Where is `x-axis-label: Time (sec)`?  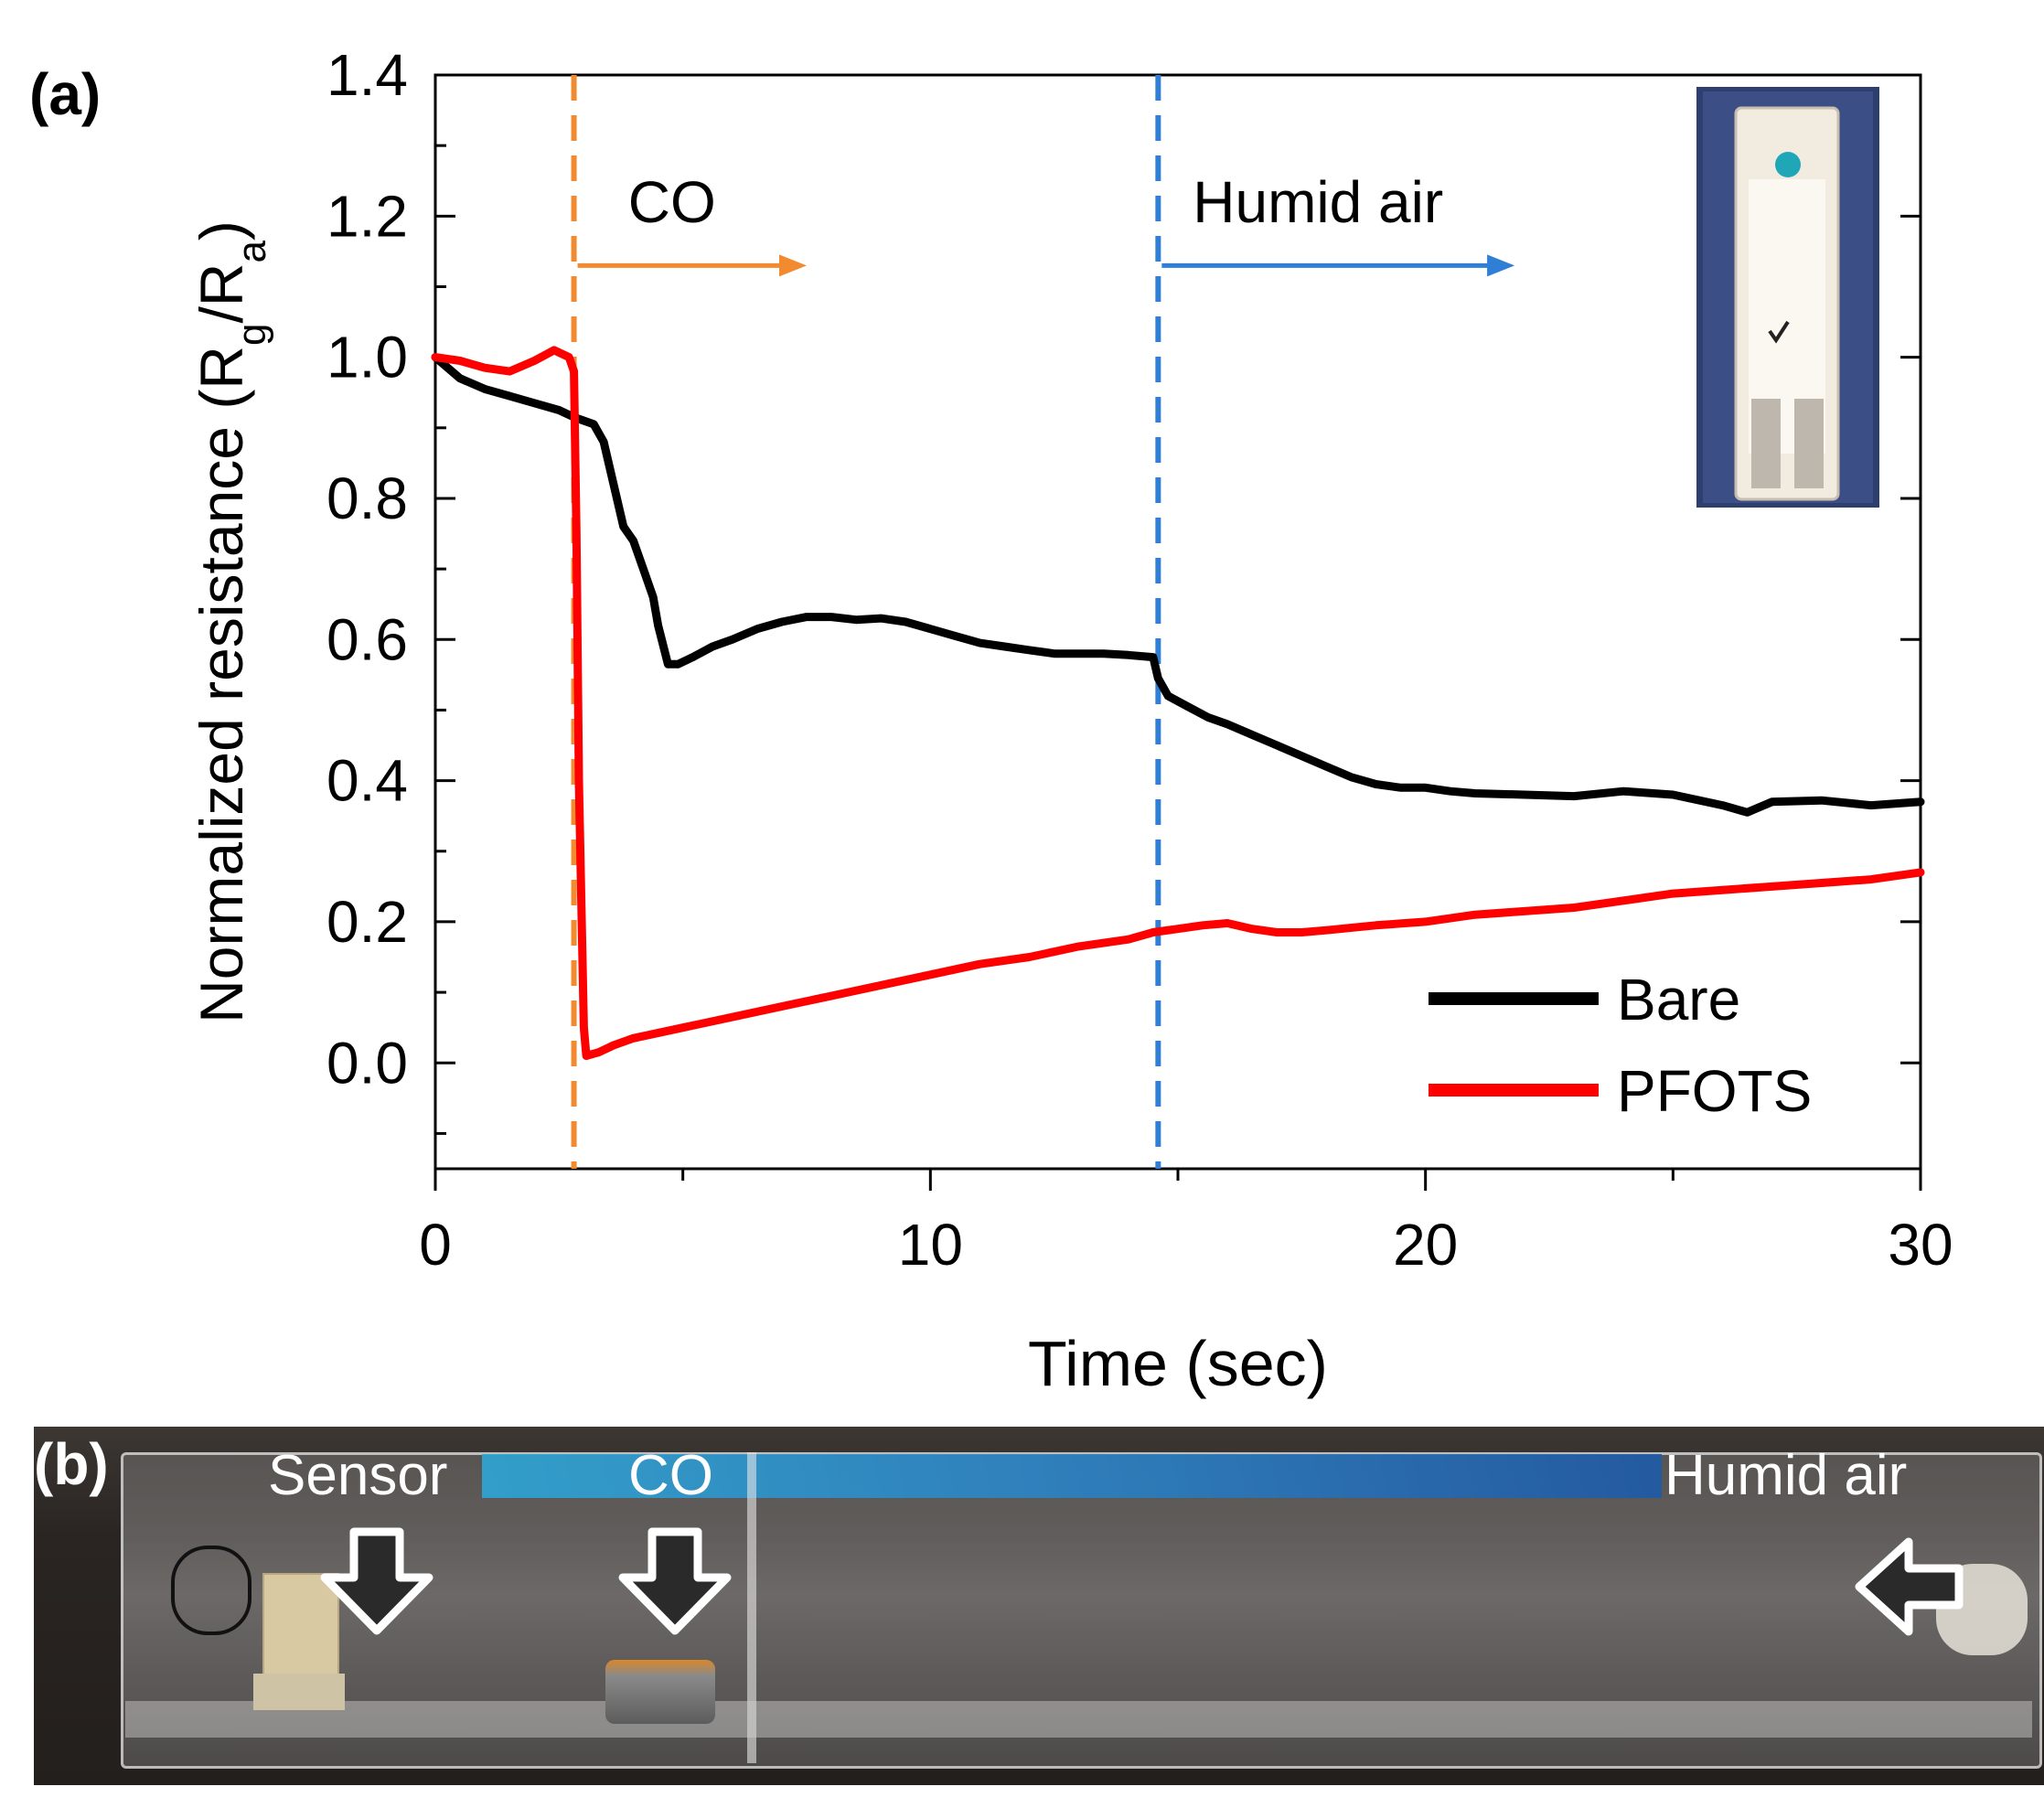
x-axis-label: Time (sec) is located at coordinates (1178, 1363).